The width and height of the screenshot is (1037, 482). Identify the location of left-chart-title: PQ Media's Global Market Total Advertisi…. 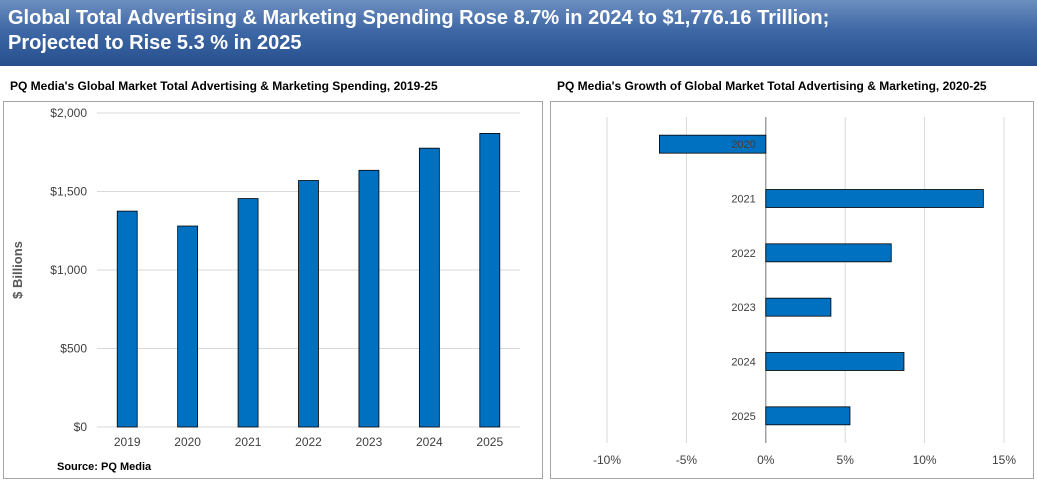
(224, 86).